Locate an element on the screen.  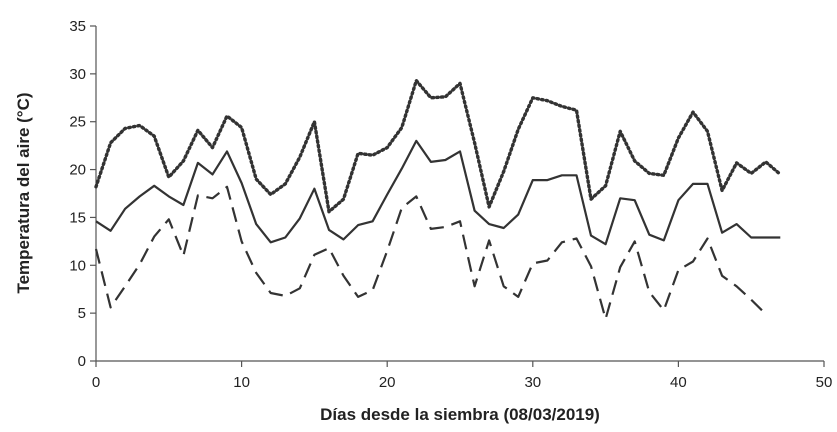
x-axis-title: Días desde la siembra (08/03/2019) is located at coordinates (460, 414).